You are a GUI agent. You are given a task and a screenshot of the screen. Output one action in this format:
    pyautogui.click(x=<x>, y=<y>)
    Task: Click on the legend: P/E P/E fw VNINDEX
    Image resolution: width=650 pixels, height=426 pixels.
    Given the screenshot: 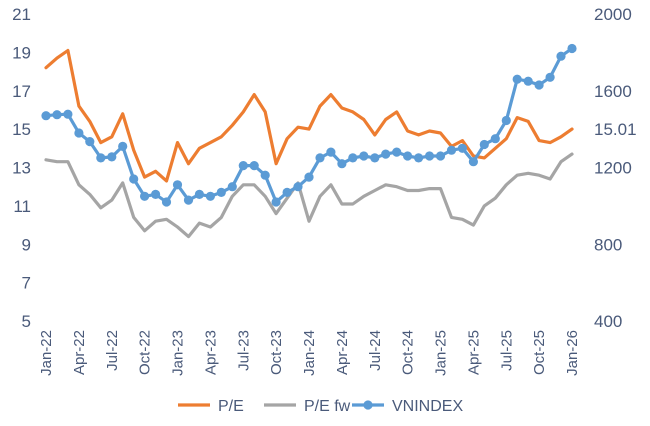 What is the action you would take?
    pyautogui.click(x=320, y=406)
    